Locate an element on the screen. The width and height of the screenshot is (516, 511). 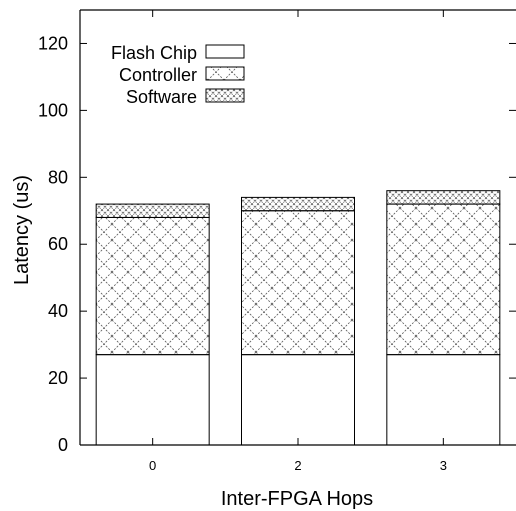
y-tick-label: 0 is located at coordinates (63, 445).